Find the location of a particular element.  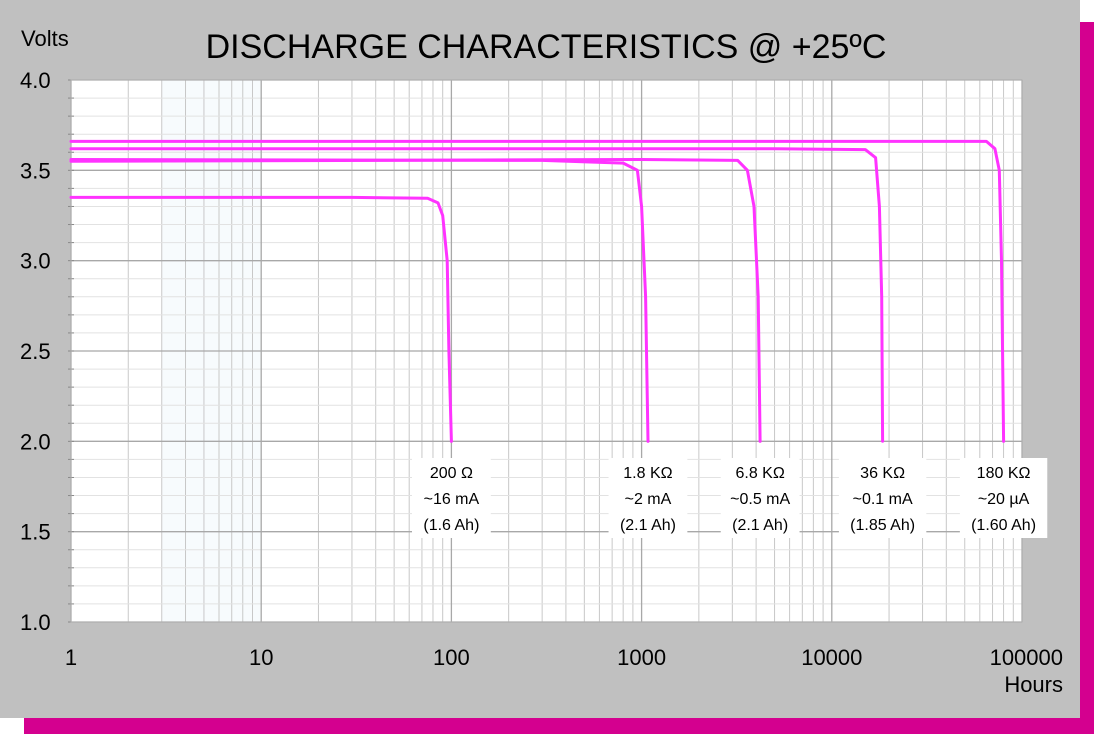

annotation-line: ~0.5 mA is located at coordinates (760, 499).